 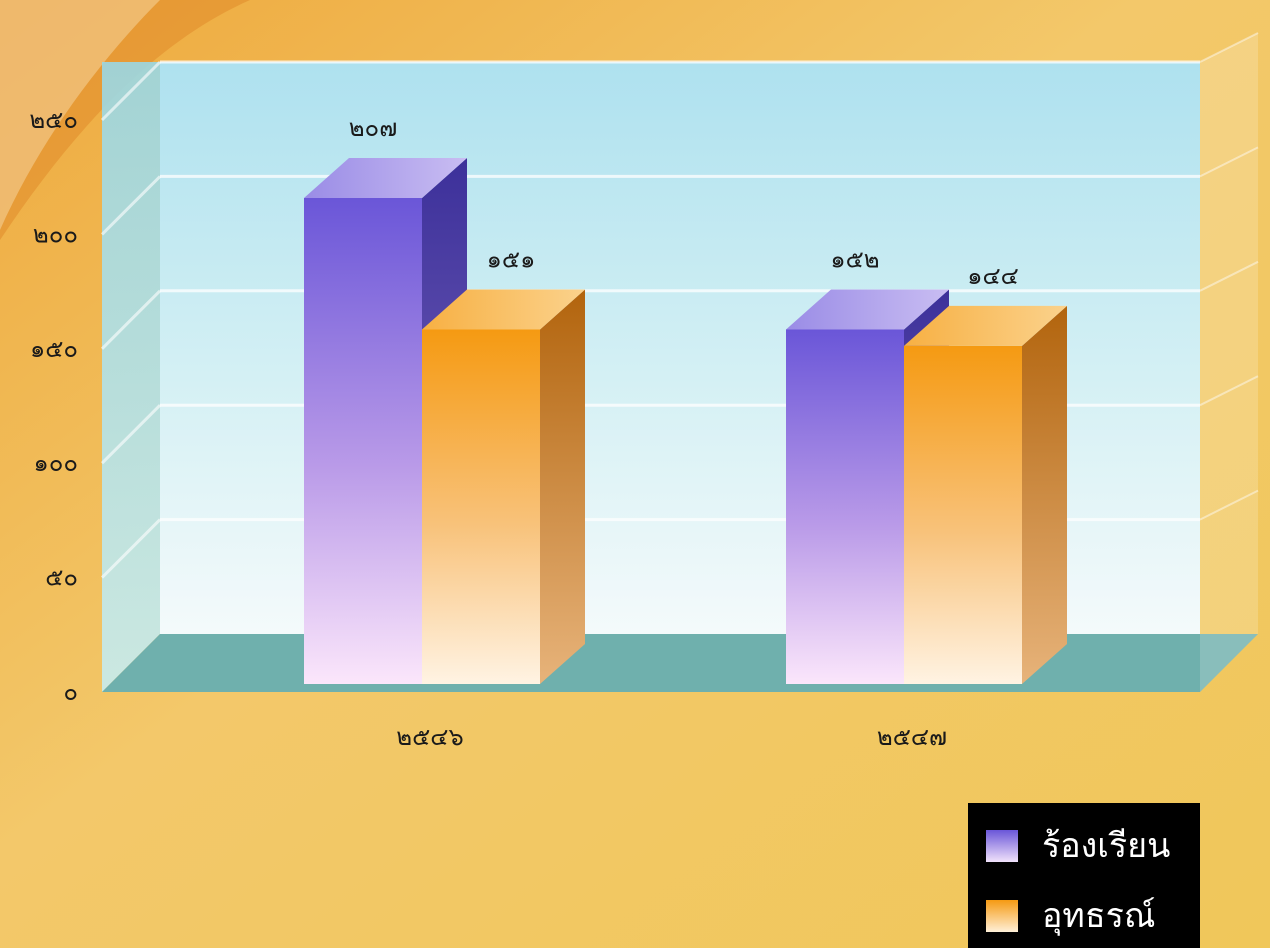 What do you see at coordinates (55, 463) in the screenshot?
I see `y-tick-label: ๑๐๐` at bounding box center [55, 463].